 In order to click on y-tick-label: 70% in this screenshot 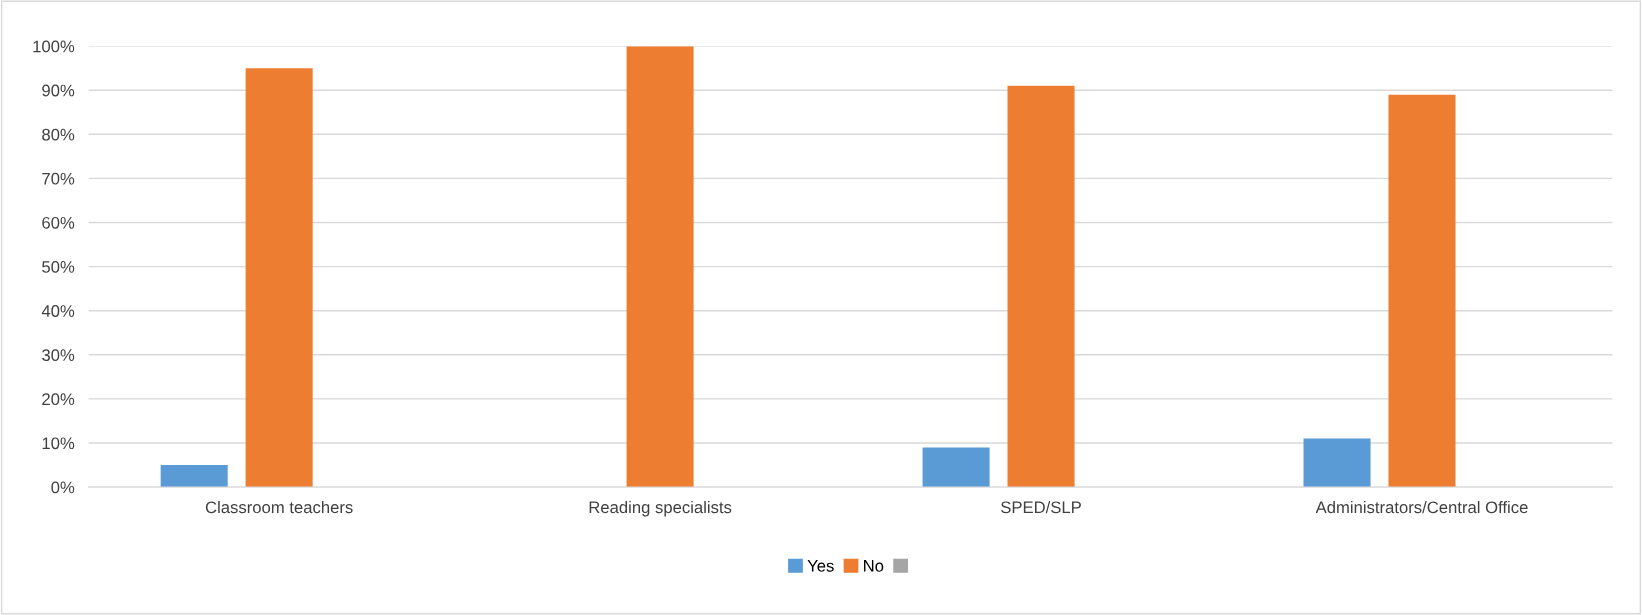, I will do `click(58, 178)`.